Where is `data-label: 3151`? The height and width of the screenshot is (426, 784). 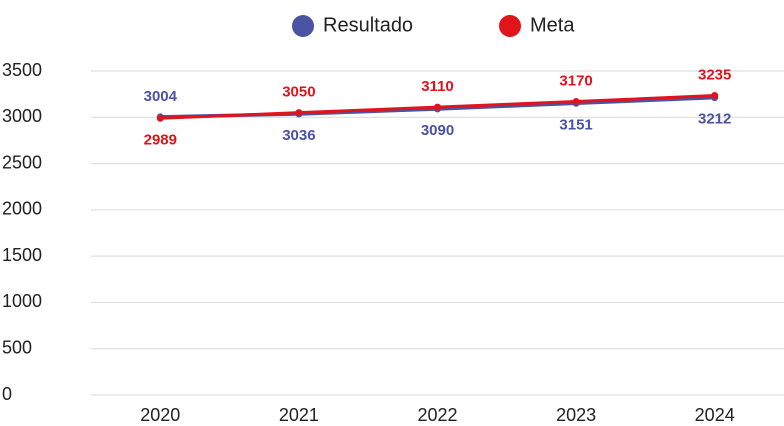
data-label: 3151 is located at coordinates (575, 124).